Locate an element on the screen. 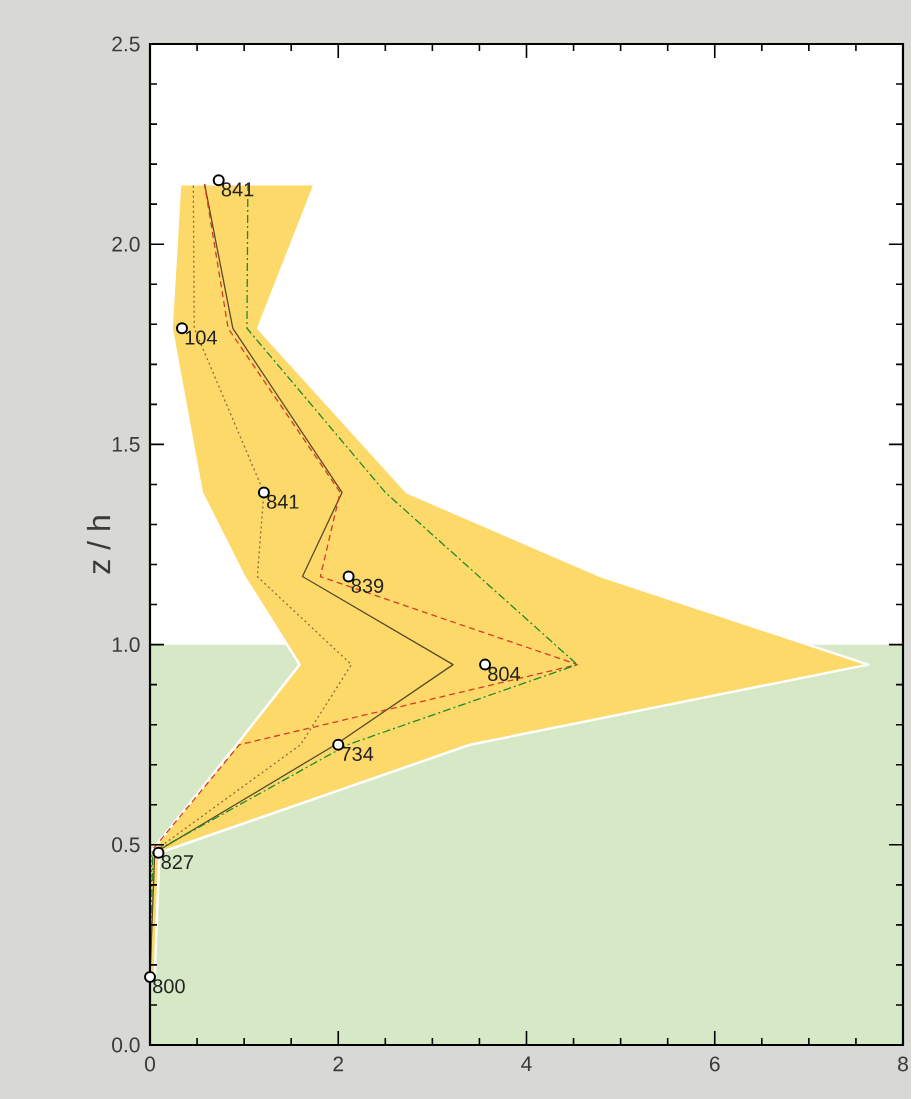  y-tick-label: 0.0 is located at coordinates (126, 1045).